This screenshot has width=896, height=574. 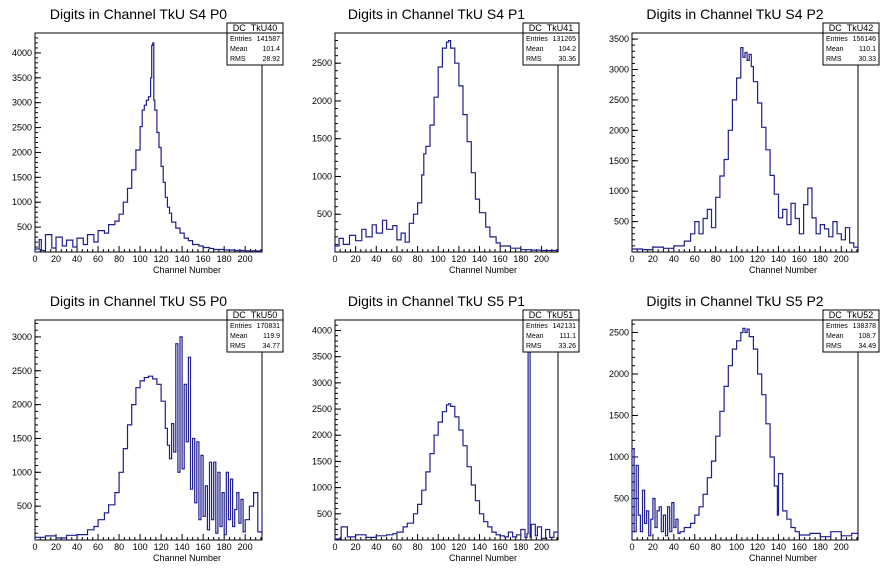 What do you see at coordinates (436, 301) in the screenshot?
I see `chart-title: Digits in Channel TkU S5 P1` at bounding box center [436, 301].